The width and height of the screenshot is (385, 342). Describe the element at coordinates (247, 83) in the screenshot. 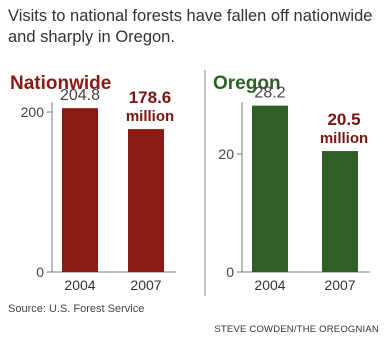

I see `chart-title: Oregon` at that location.